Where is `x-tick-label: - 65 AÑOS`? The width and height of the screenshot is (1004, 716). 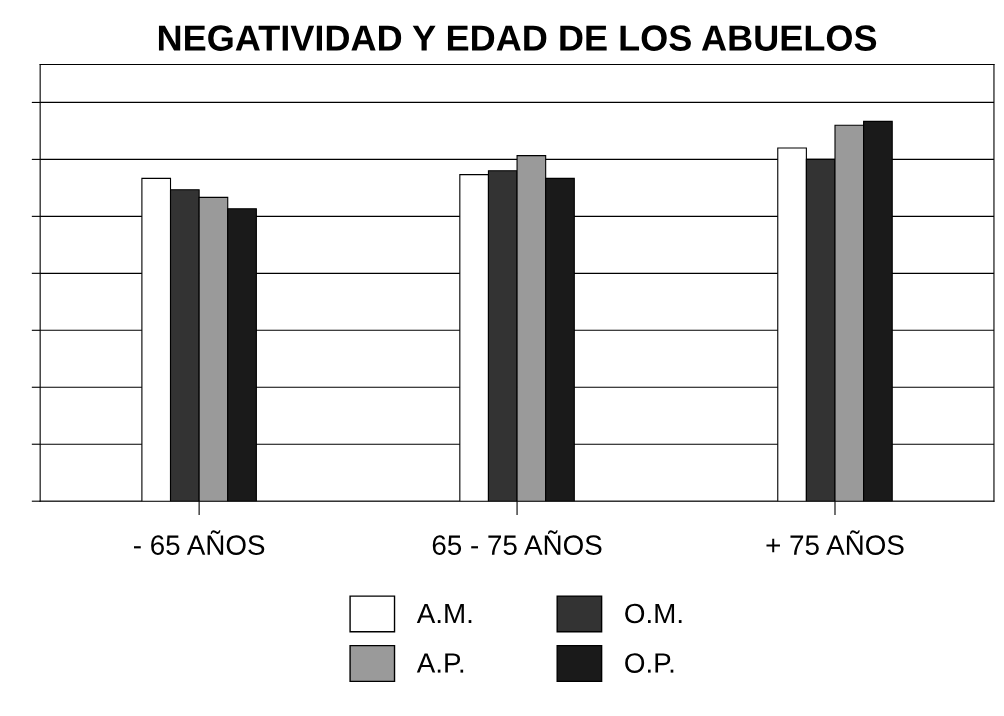 x-tick-label: - 65 AÑOS is located at coordinates (199, 542).